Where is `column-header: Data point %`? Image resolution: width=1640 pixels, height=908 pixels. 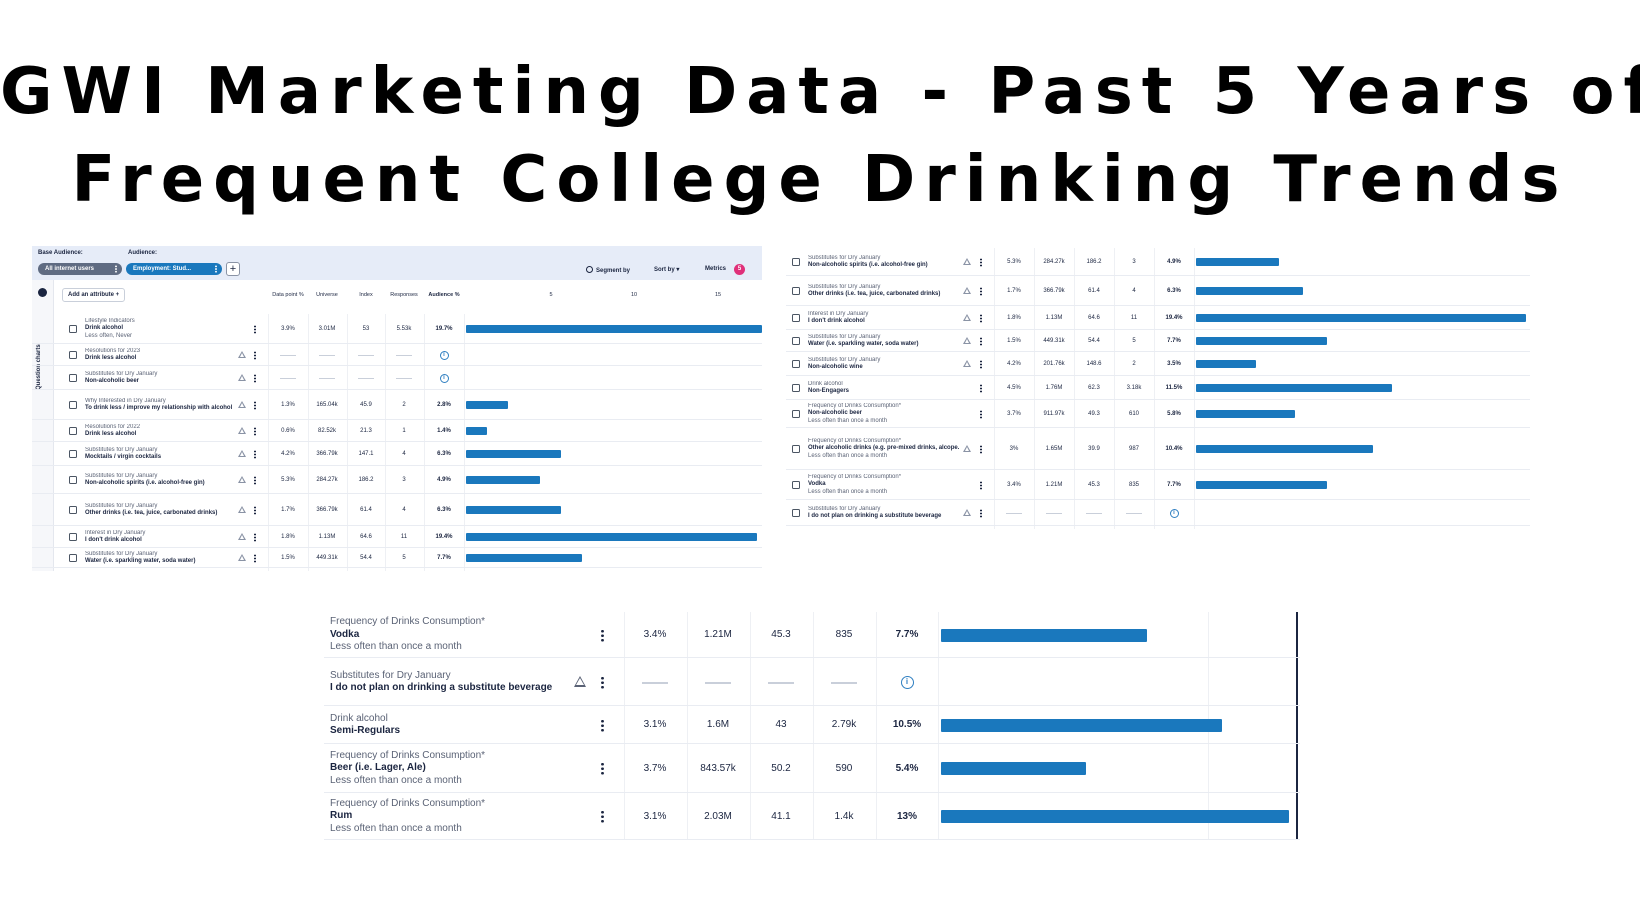 column-header: Data point % is located at coordinates (288, 295).